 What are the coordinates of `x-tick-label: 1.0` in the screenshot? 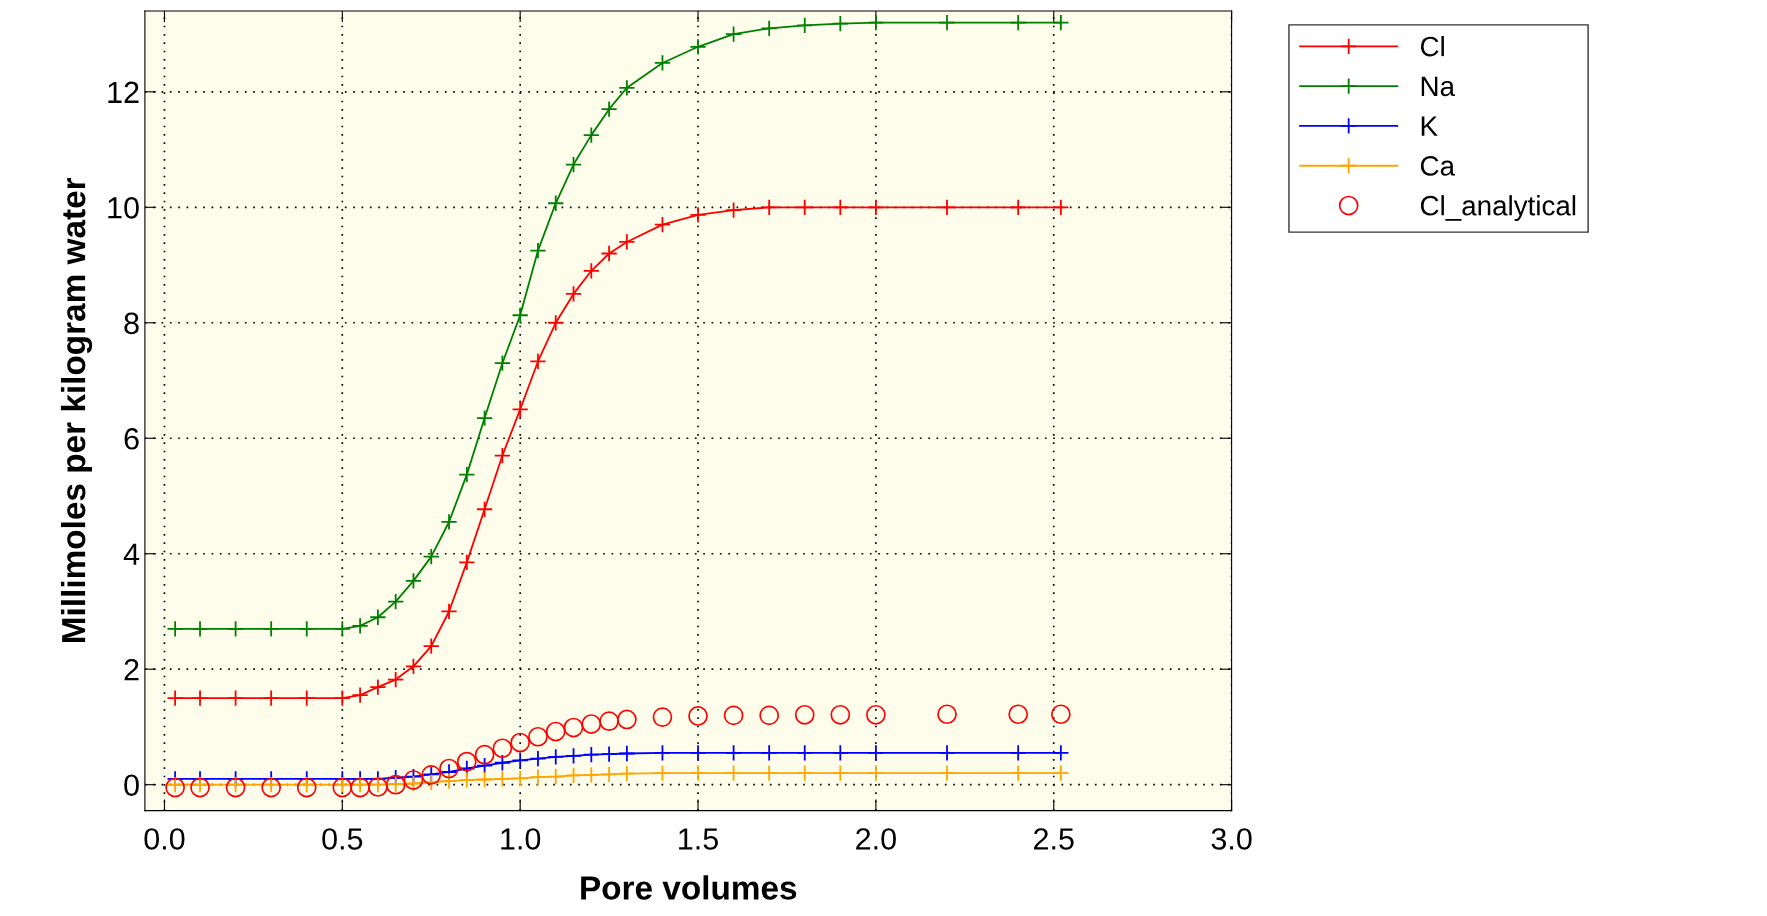 It's located at (521, 839).